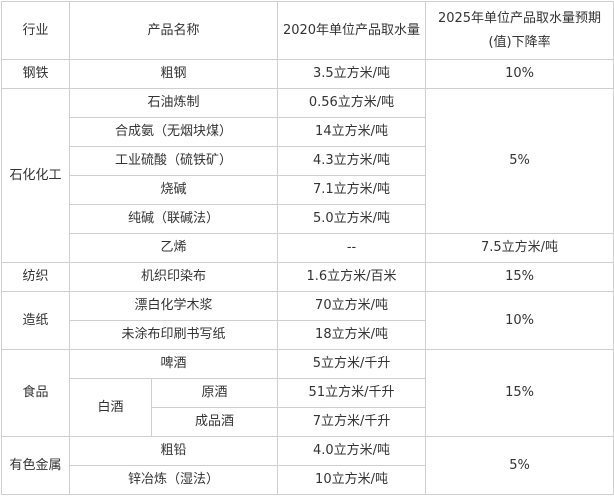 Image resolution: width=614 pixels, height=496 pixels. What do you see at coordinates (173, 74) in the screenshot?
I see `product-cell: 粗钢` at bounding box center [173, 74].